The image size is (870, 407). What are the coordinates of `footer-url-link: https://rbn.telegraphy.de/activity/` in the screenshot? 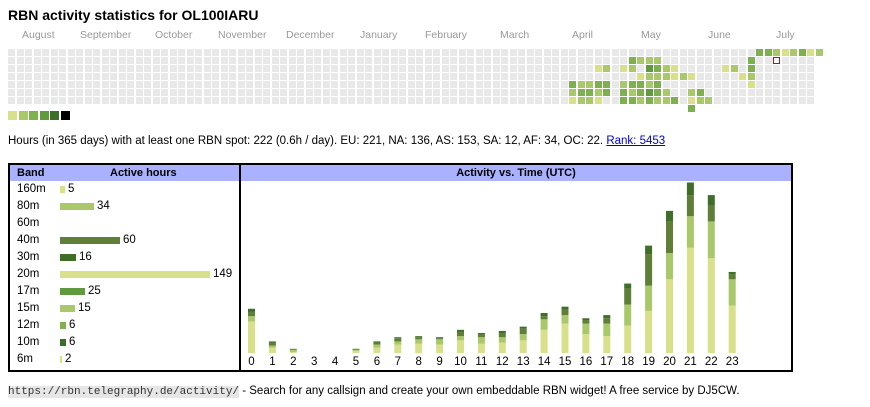 It's located at (124, 392).